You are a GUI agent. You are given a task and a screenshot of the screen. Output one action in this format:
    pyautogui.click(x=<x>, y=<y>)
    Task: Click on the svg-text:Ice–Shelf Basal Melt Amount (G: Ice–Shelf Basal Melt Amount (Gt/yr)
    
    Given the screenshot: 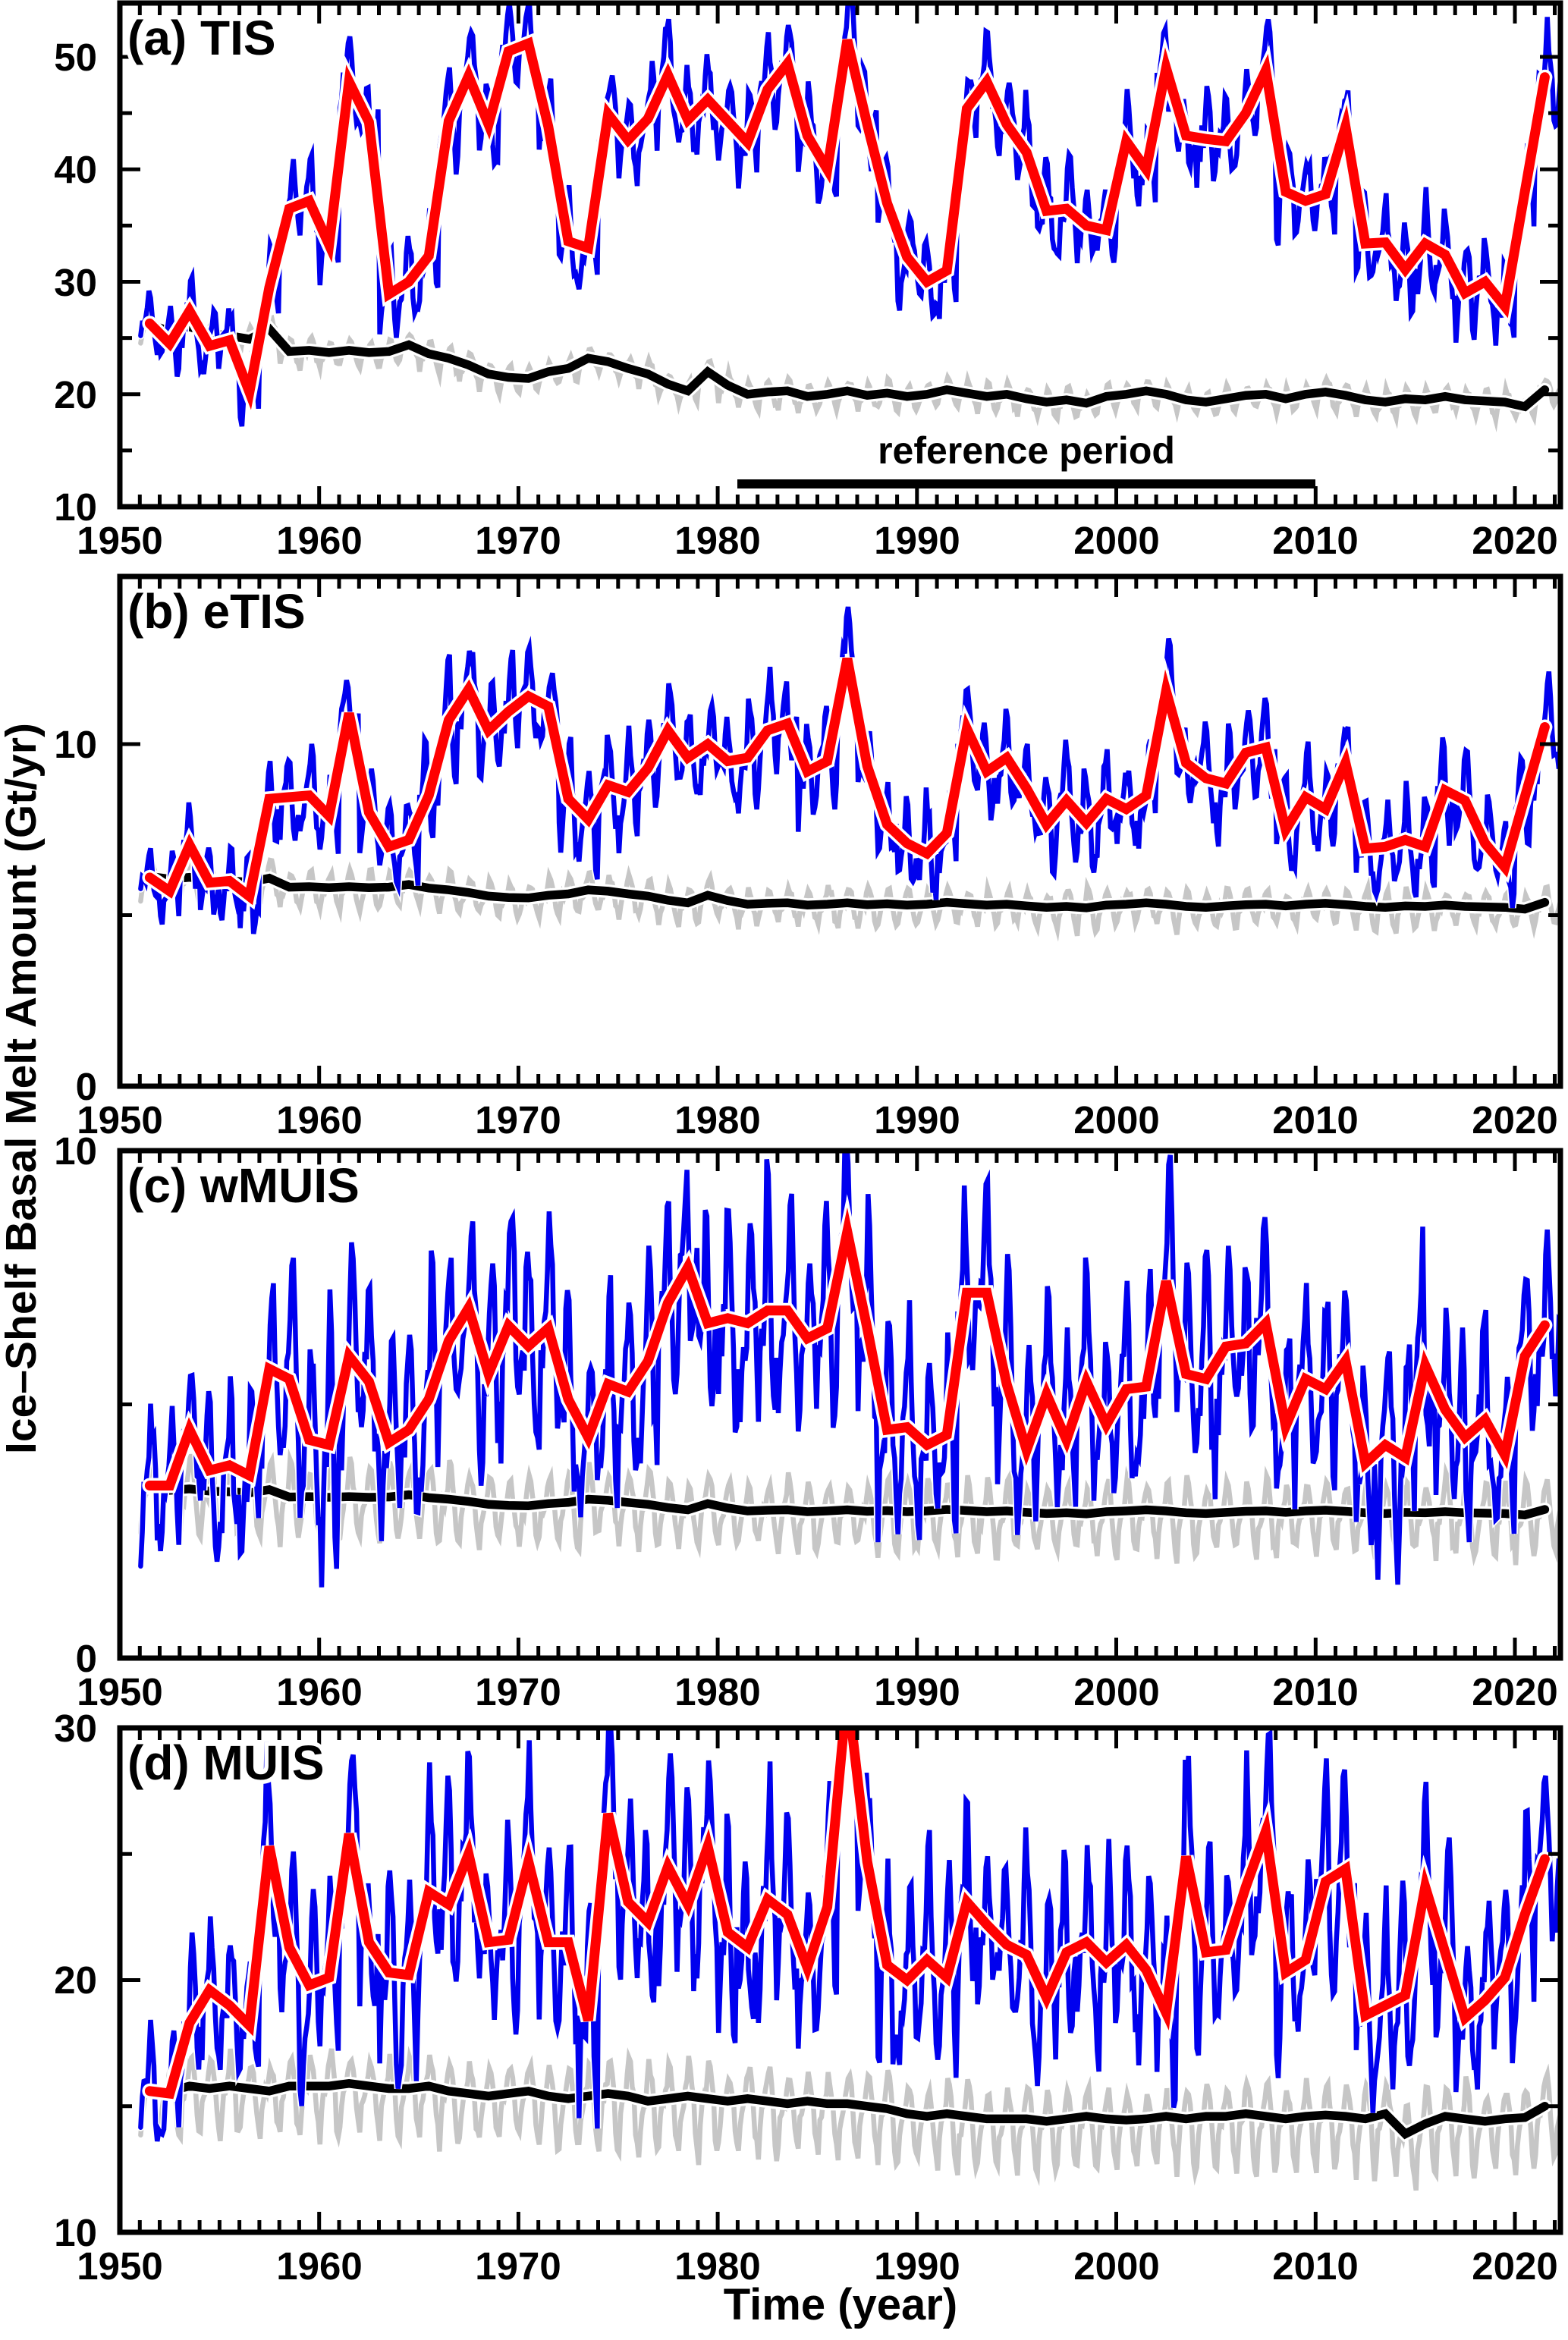 What is the action you would take?
    pyautogui.click(x=23, y=1088)
    